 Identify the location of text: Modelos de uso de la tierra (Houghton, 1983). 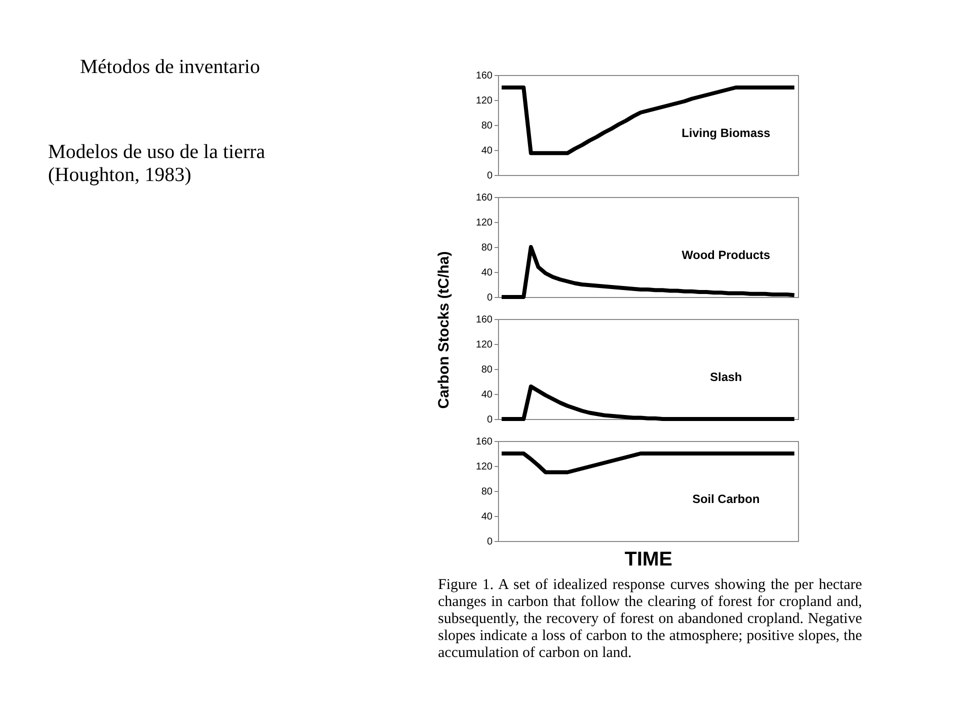
(157, 164).